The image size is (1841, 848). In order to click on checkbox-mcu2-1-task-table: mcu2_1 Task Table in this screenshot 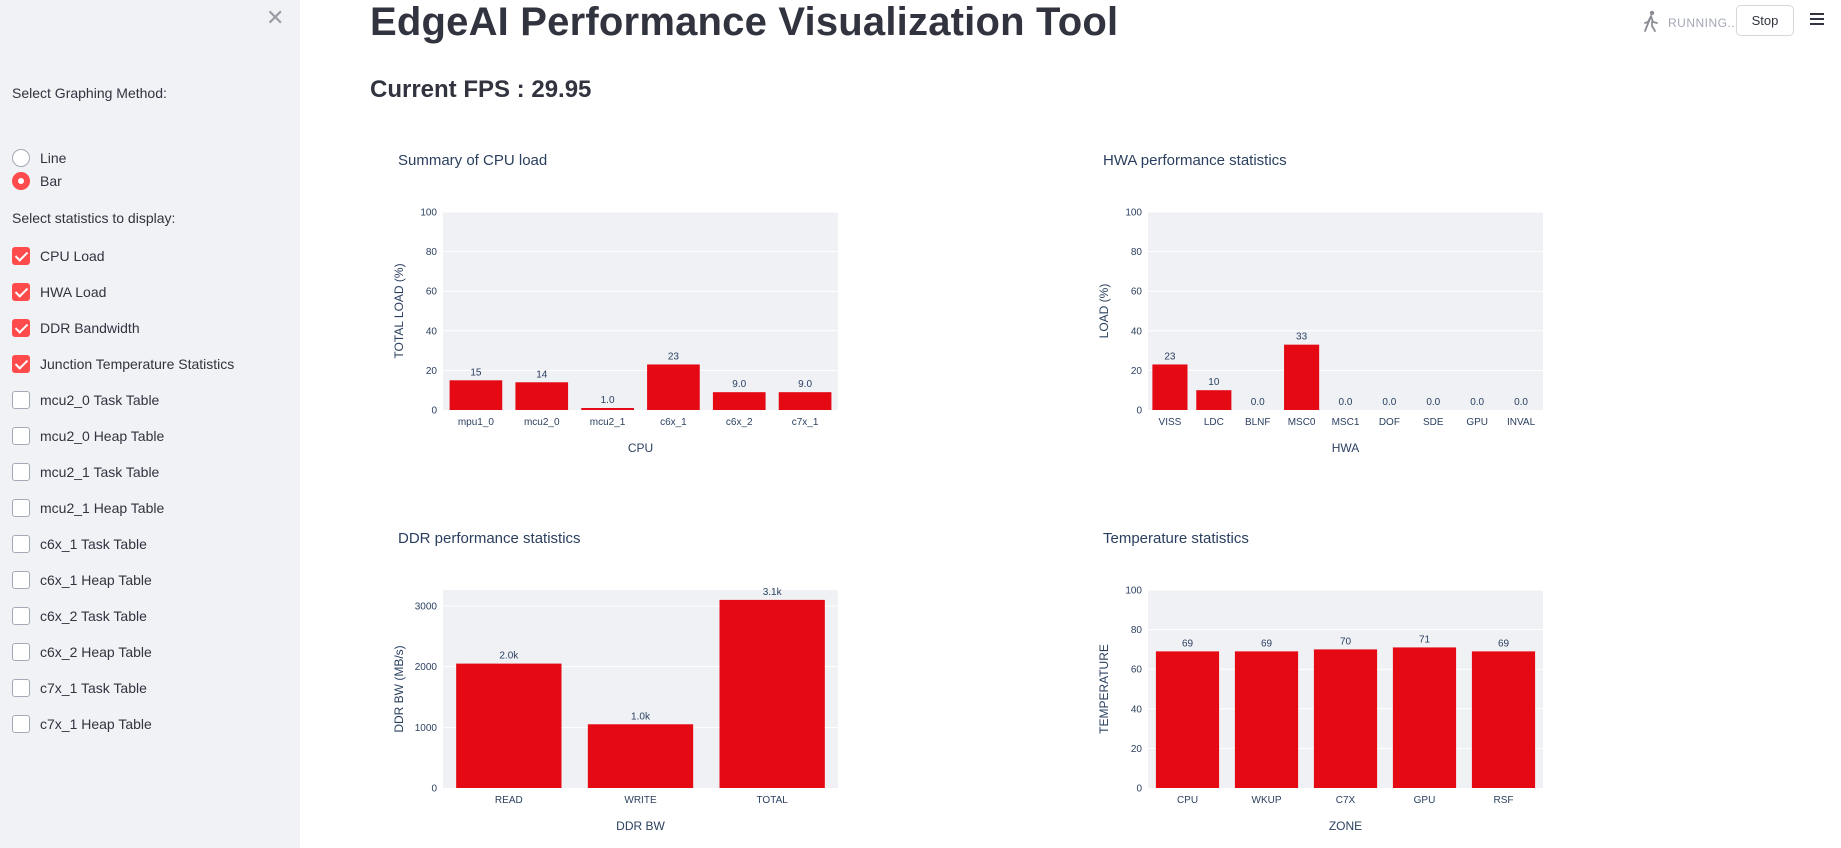, I will do `click(85, 472)`.